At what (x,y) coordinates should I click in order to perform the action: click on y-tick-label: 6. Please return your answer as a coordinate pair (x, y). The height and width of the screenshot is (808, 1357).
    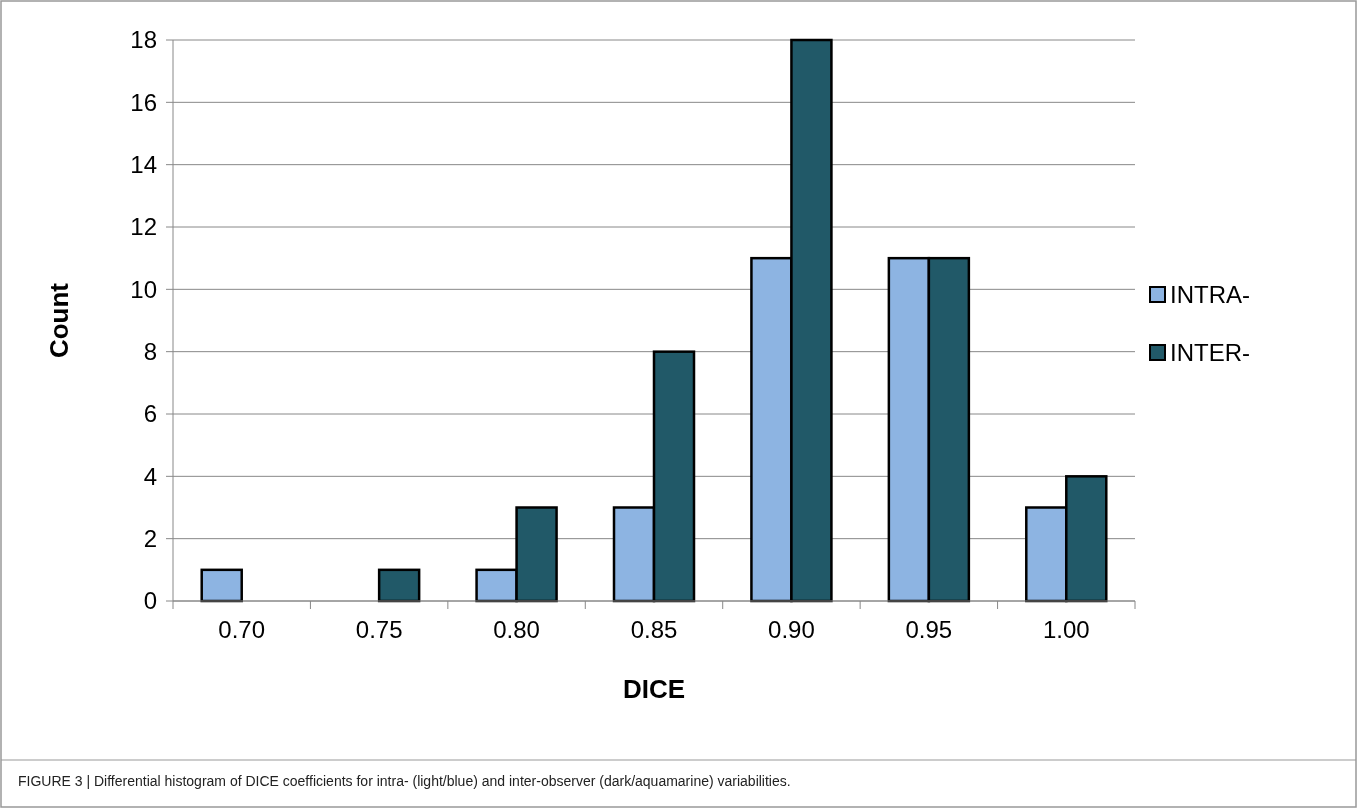
    Looking at the image, I should click on (150, 414).